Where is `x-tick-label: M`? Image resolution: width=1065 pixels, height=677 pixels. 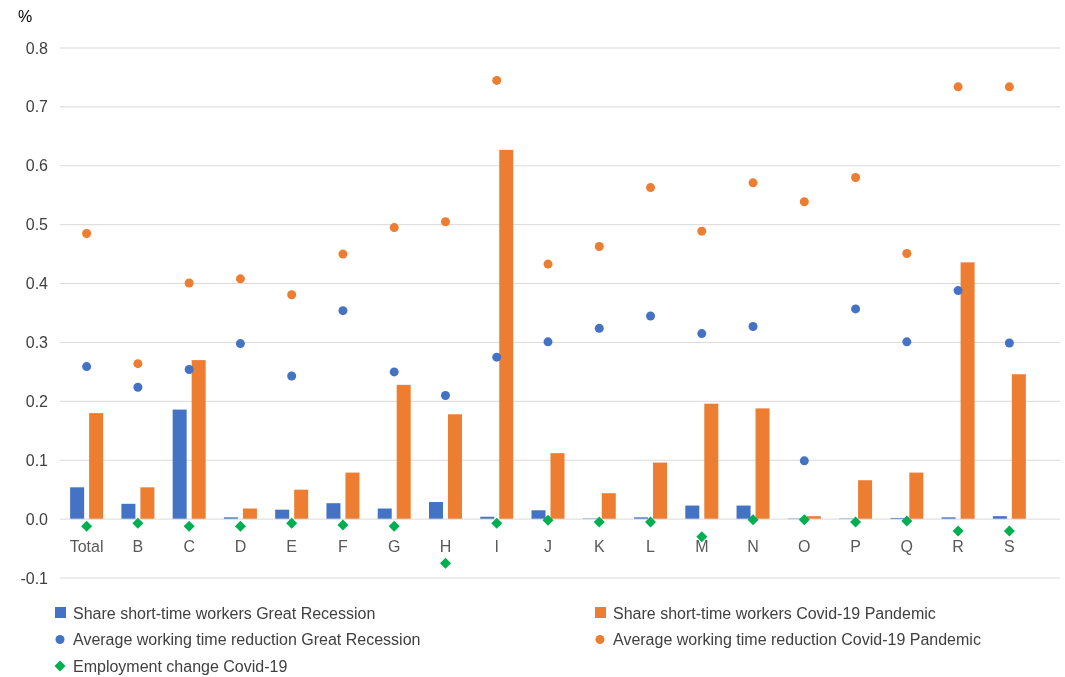 x-tick-label: M is located at coordinates (702, 546).